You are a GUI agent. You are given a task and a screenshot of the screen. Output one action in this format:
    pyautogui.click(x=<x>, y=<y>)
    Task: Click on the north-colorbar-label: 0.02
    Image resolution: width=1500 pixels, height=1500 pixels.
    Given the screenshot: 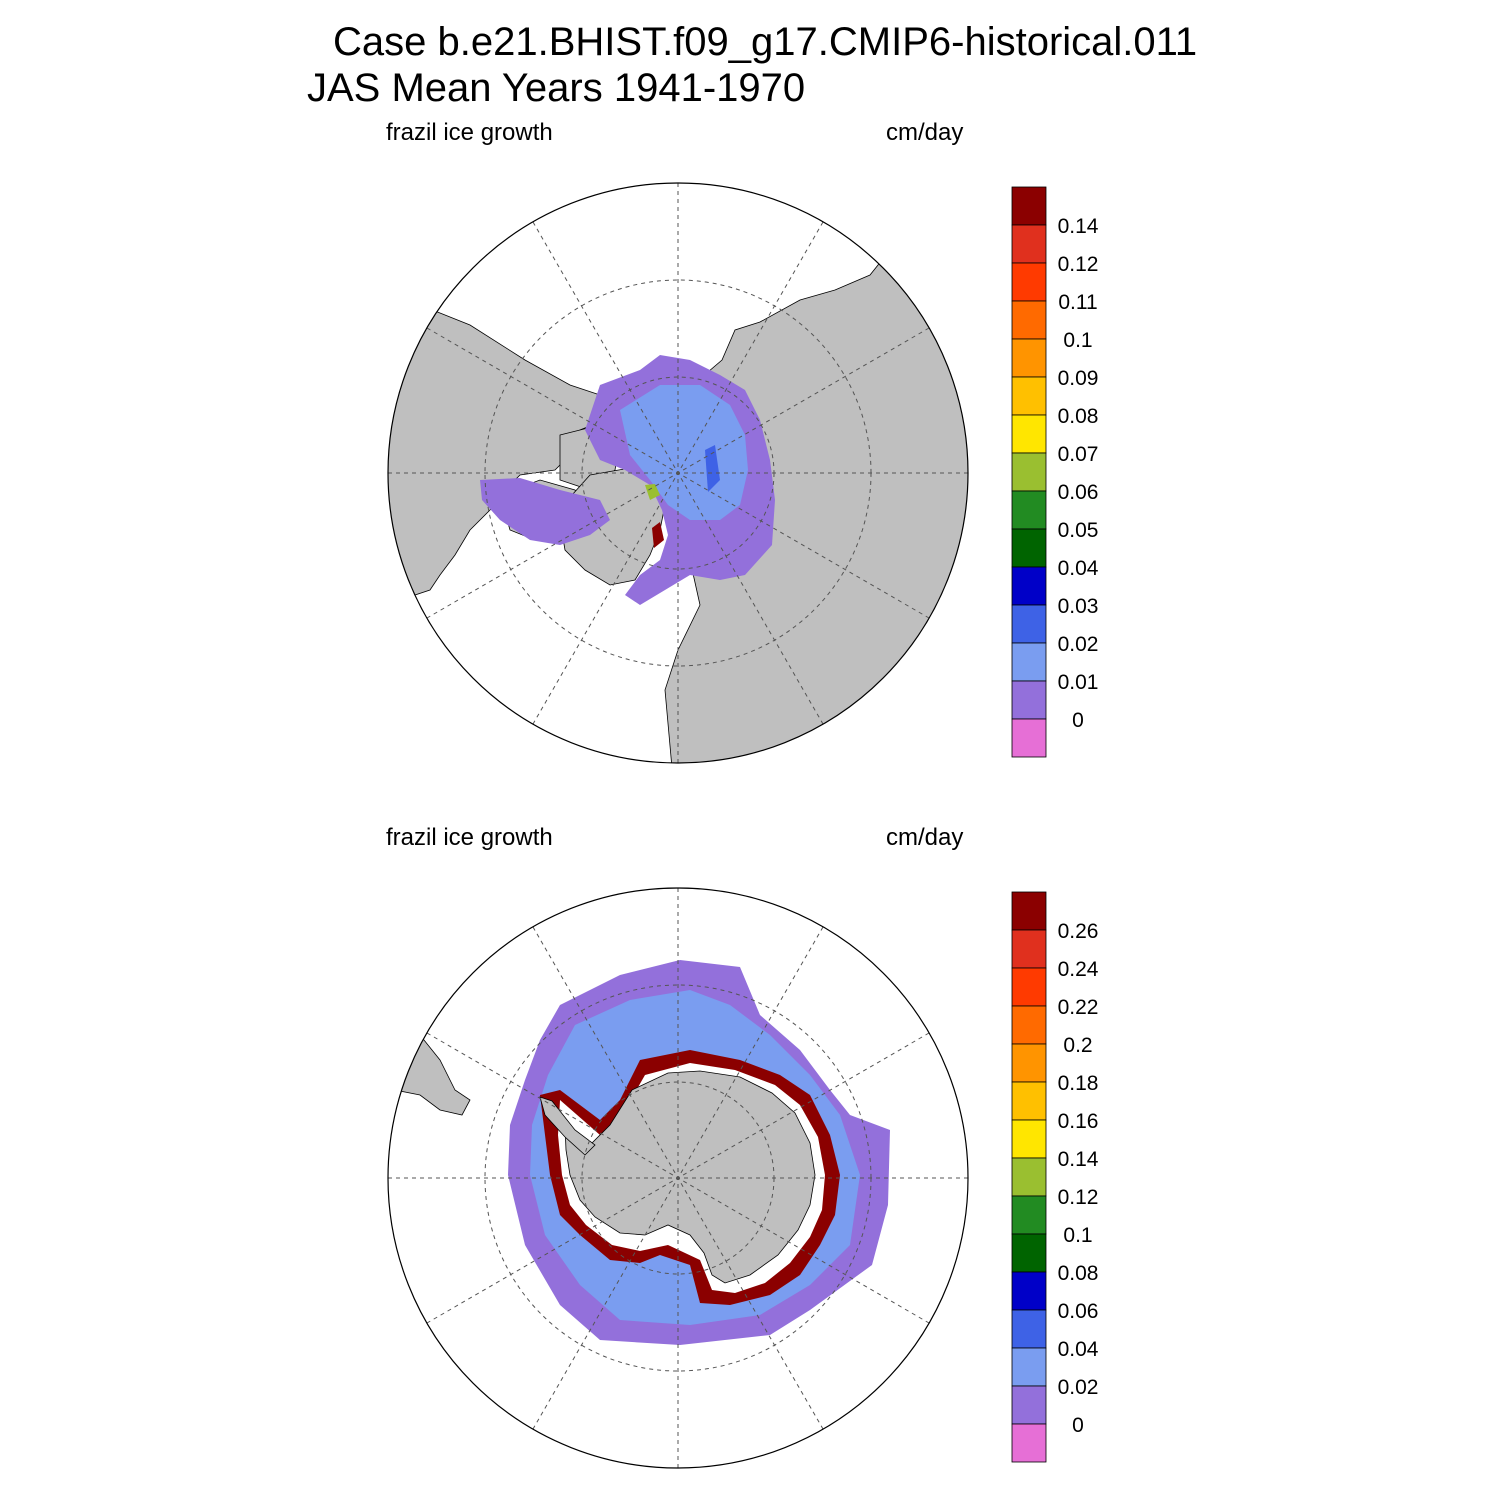 What is the action you would take?
    pyautogui.click(x=1078, y=644)
    